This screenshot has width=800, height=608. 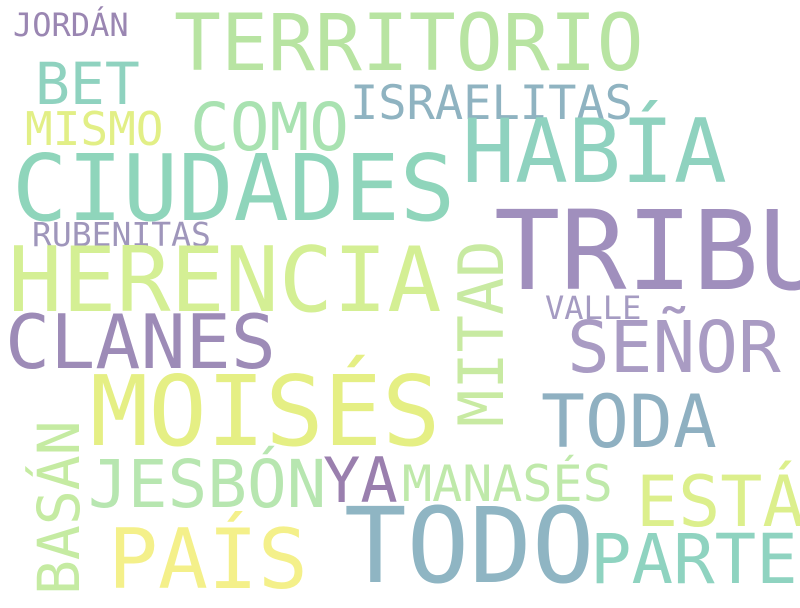 What do you see at coordinates (234, 188) in the screenshot?
I see `word-ciudades: CIUDADES` at bounding box center [234, 188].